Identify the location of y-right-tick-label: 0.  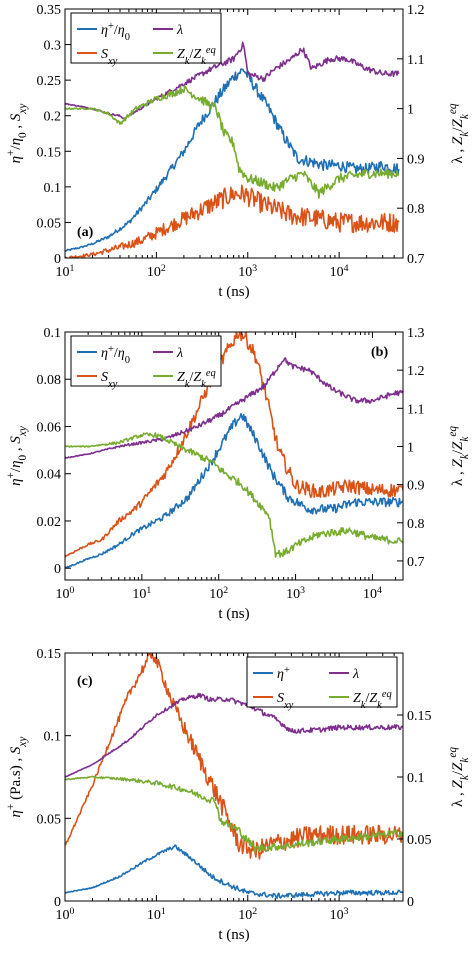
(410, 902).